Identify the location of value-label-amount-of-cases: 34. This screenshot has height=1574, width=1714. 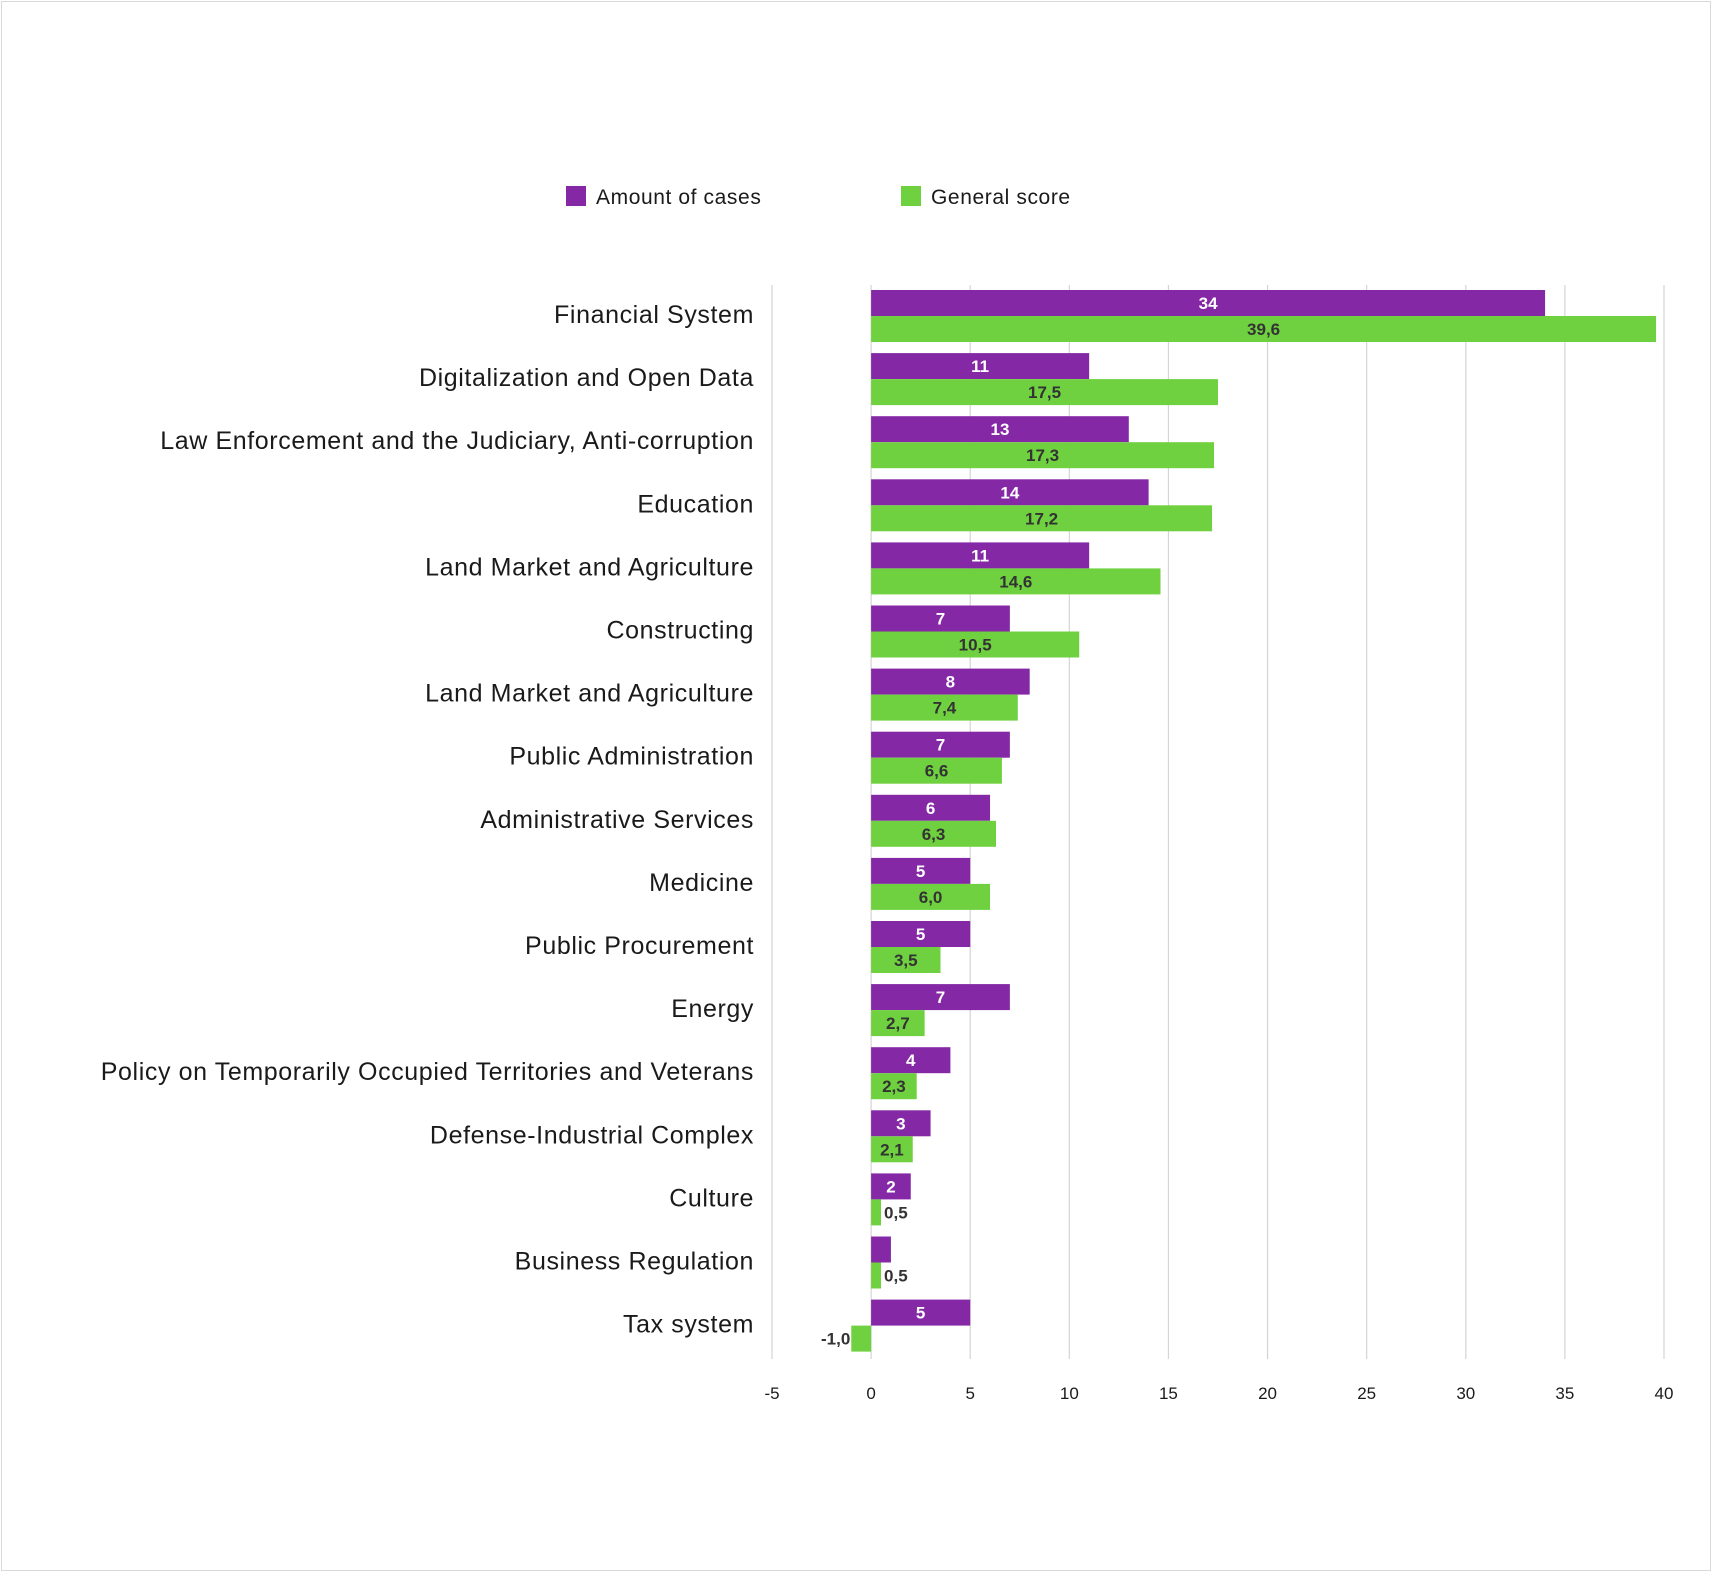
(1208, 303).